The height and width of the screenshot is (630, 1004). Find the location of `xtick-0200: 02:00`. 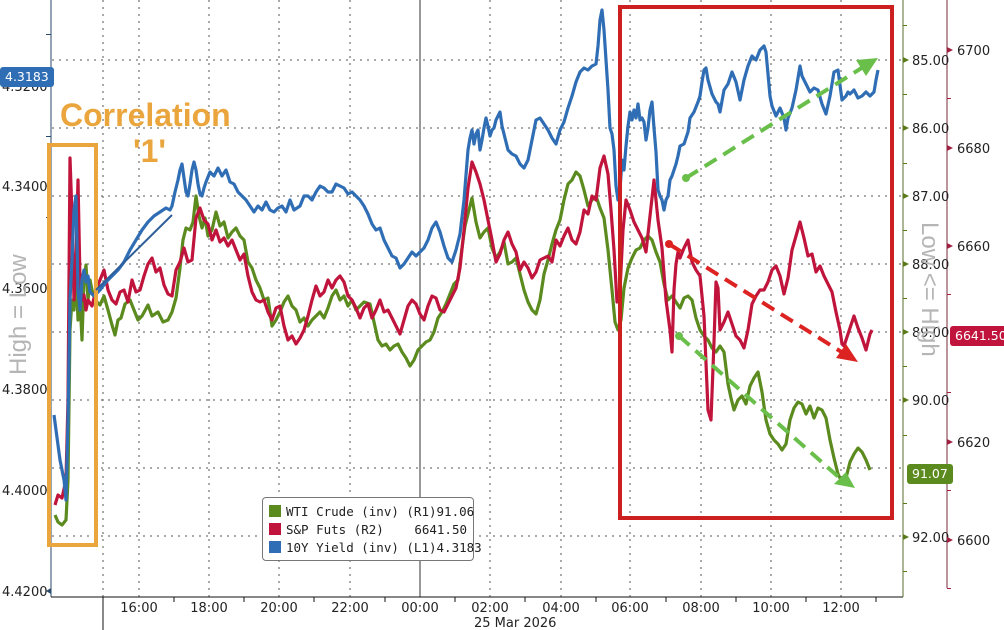

xtick-0200: 02:00 is located at coordinates (489, 608).